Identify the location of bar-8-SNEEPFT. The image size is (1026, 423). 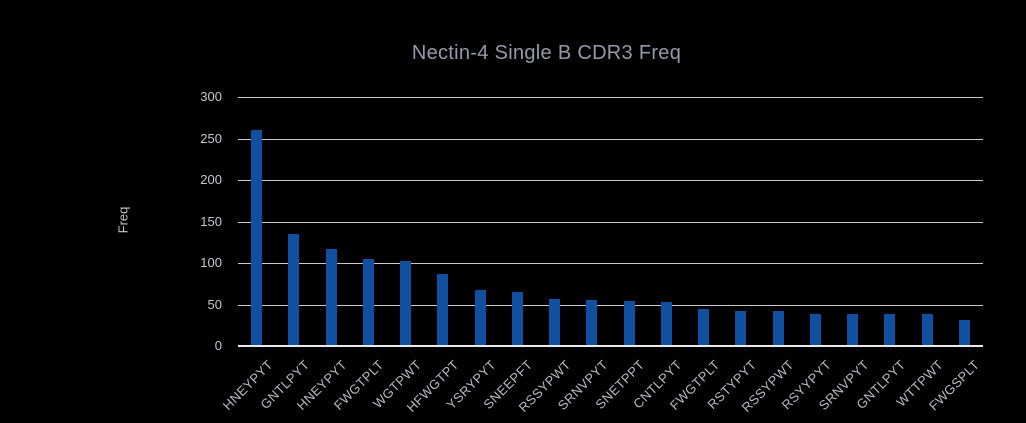
(517, 319).